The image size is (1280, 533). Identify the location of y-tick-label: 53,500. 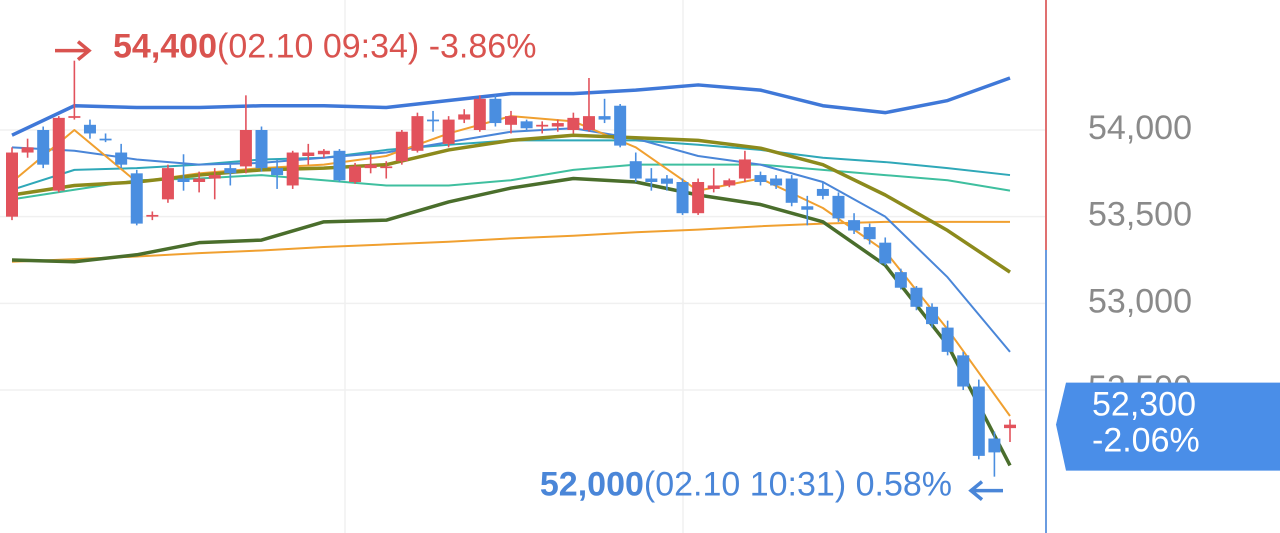
(1140, 215).